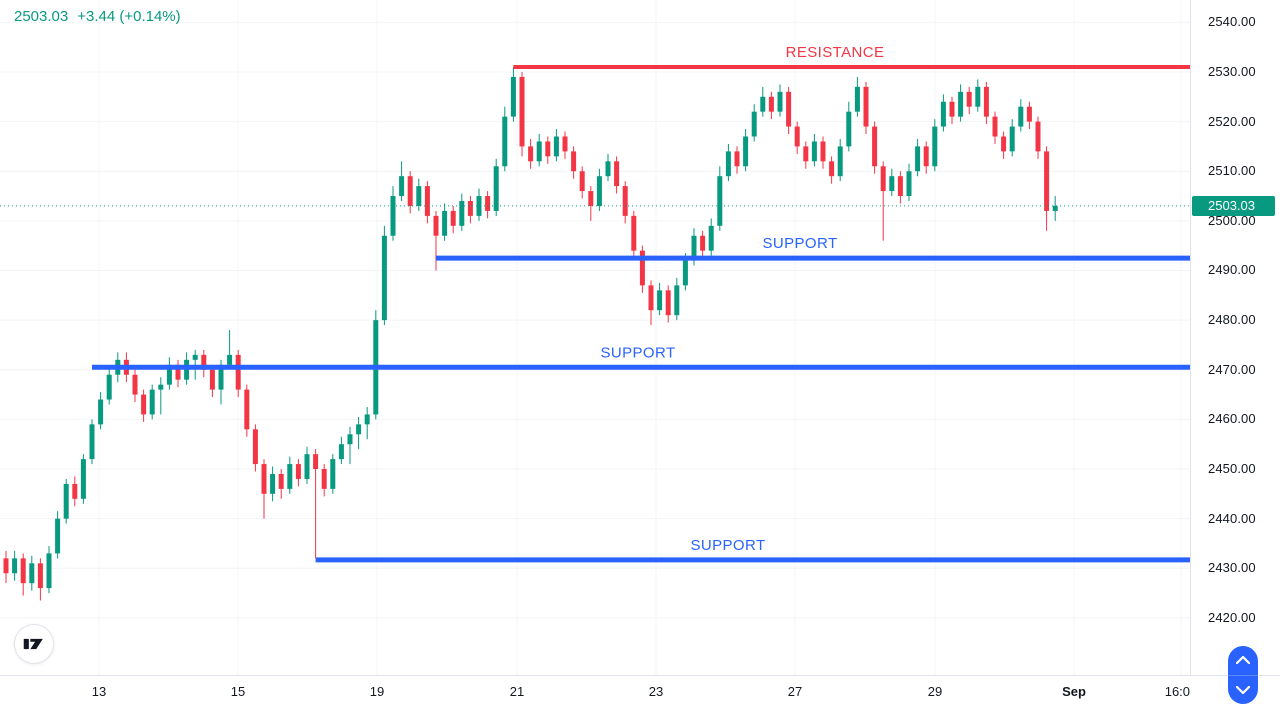  Describe the element at coordinates (1232, 320) in the screenshot. I see `price-tick-label: 2480.00` at that location.